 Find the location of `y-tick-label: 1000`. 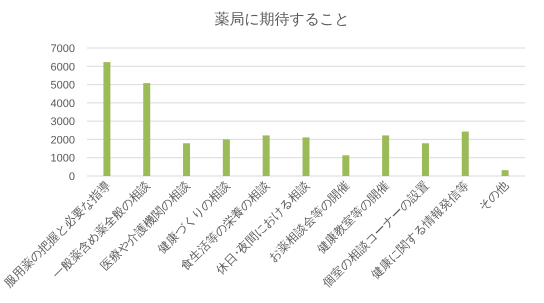

y-tick-label: 1000 is located at coordinates (62, 158).